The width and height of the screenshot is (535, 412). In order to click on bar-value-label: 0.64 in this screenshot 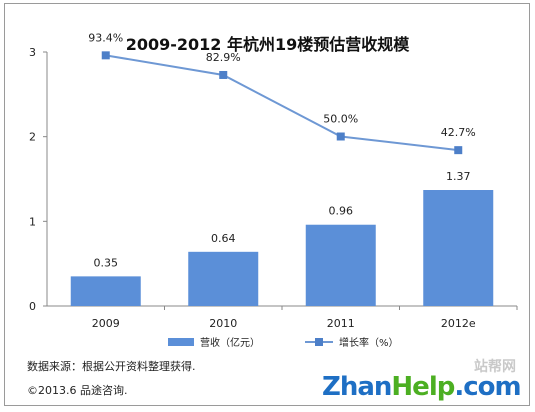, I will do `click(223, 238)`.